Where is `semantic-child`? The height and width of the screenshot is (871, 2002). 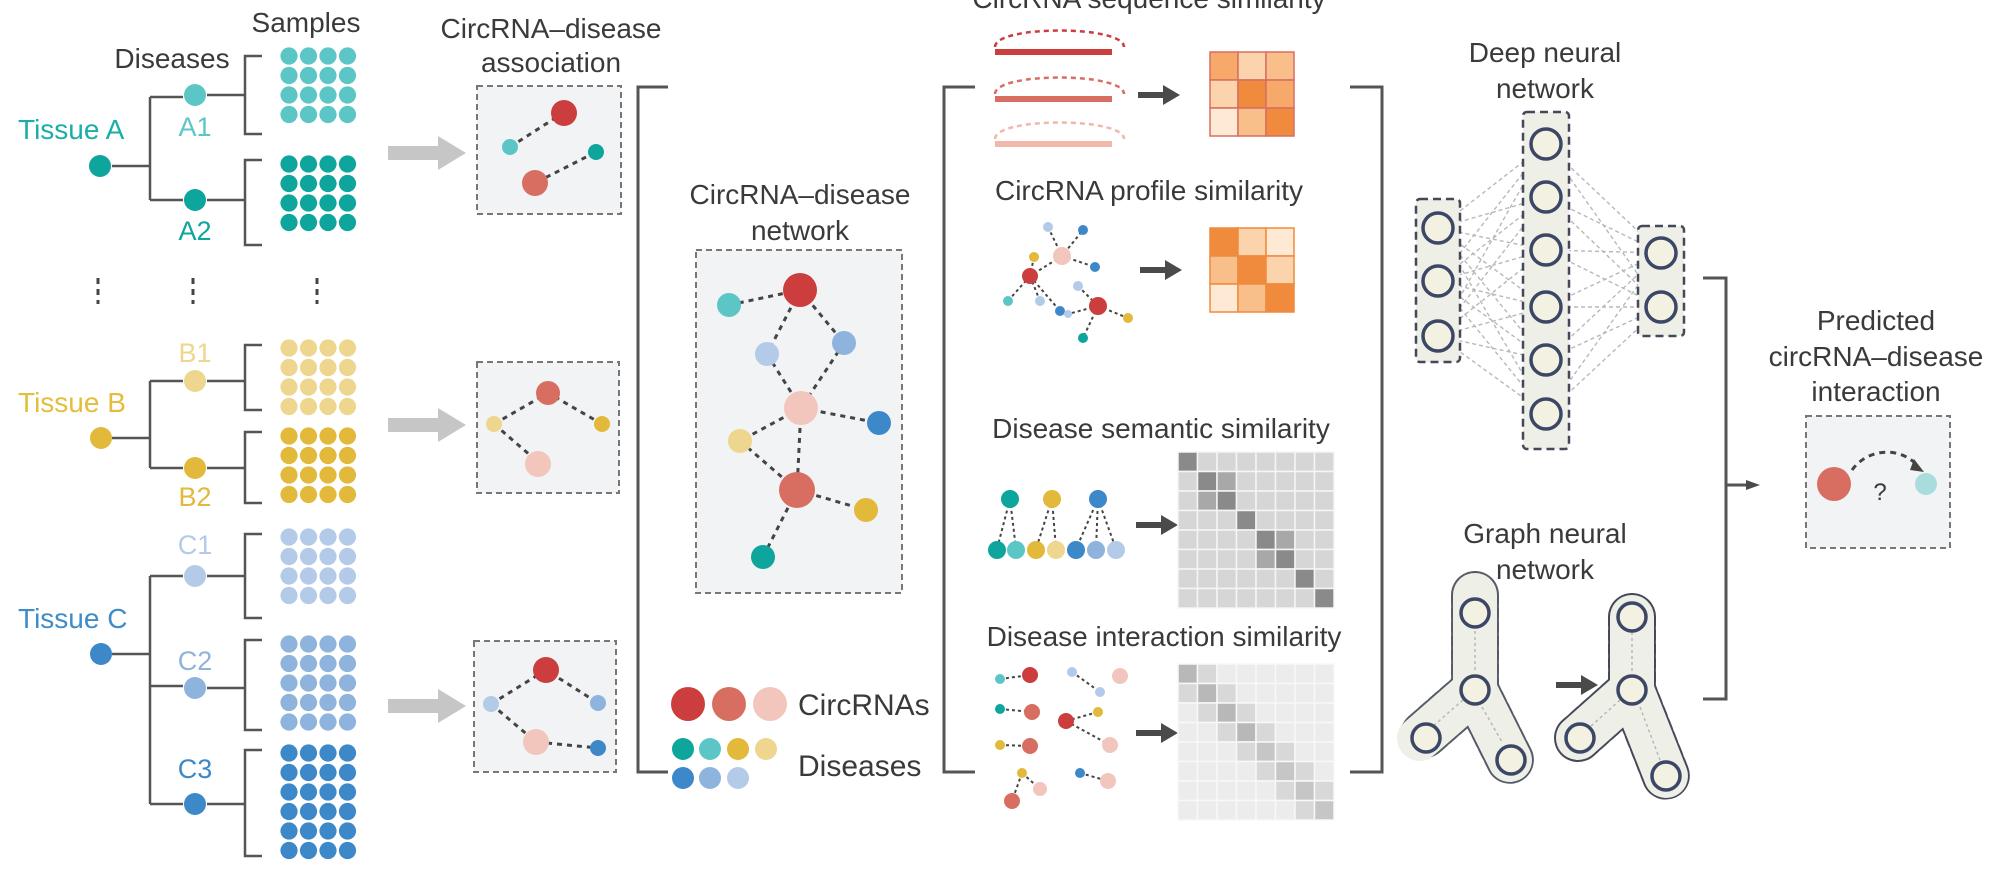 semantic-child is located at coordinates (1056, 550).